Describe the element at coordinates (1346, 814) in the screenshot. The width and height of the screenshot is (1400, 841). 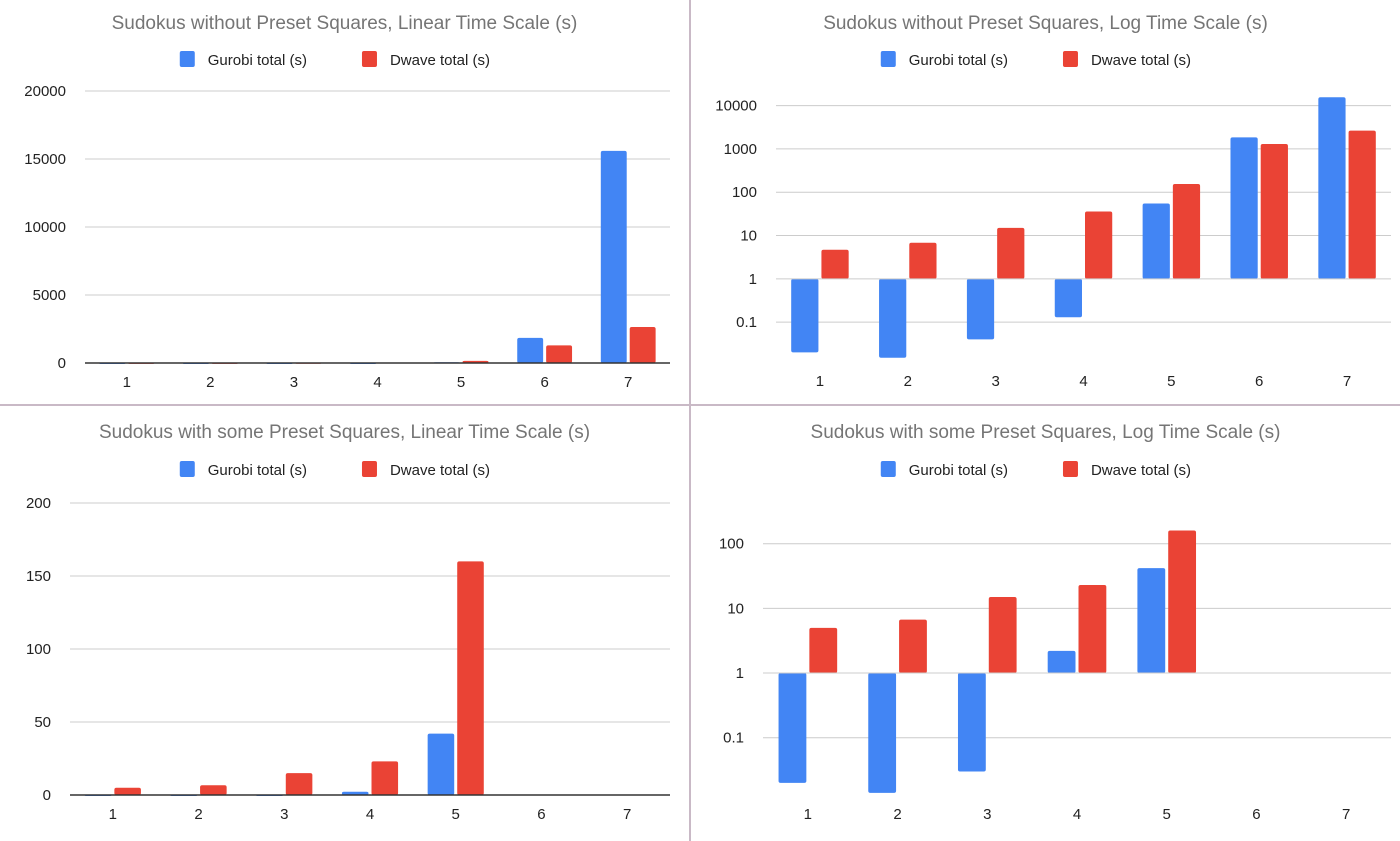
I see `chart-4-xtick-label: 7` at that location.